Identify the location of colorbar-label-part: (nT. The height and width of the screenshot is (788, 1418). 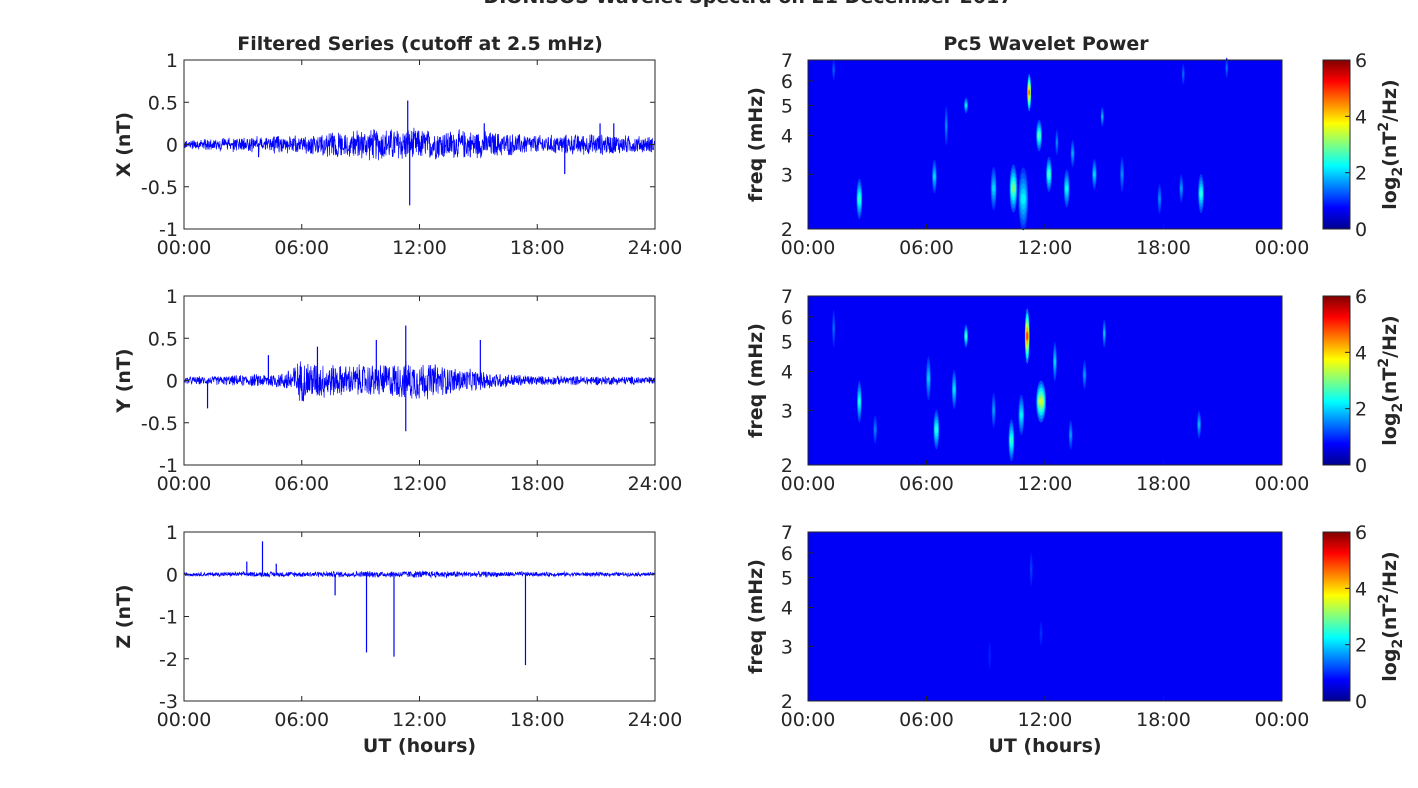
(1390, 149).